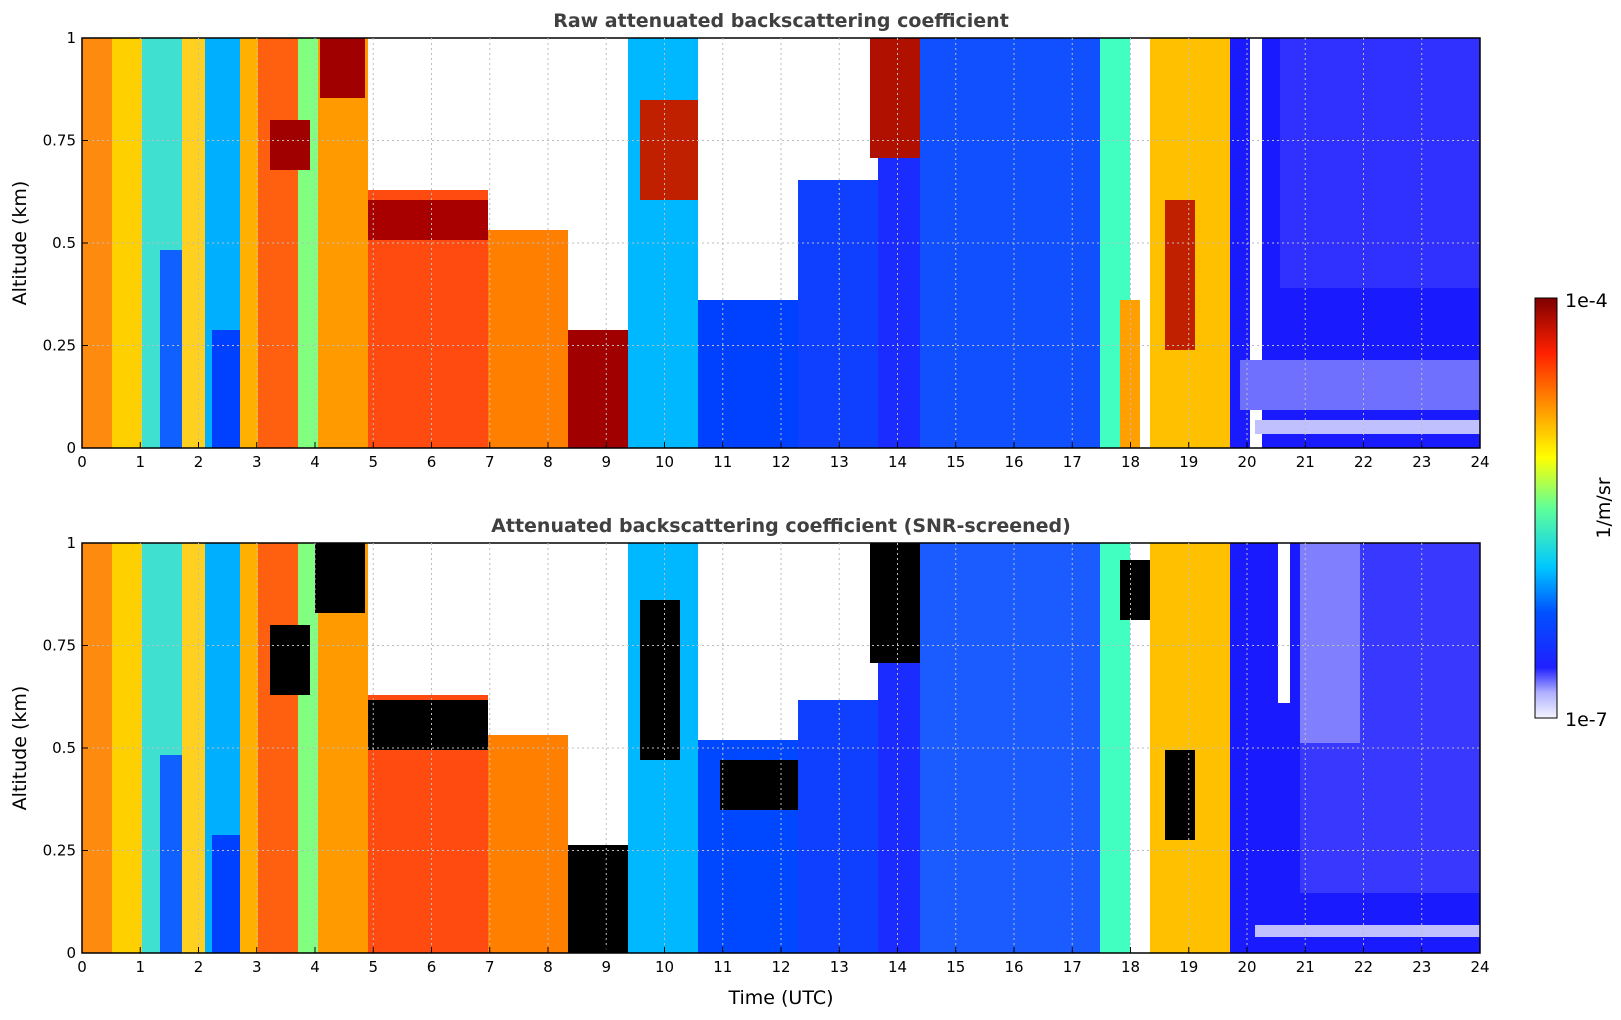 The image size is (1621, 1020). Describe the element at coordinates (1574, 510) in the screenshot. I see `colorbar: 1e-4 1e-7 1/m/sr` at that location.